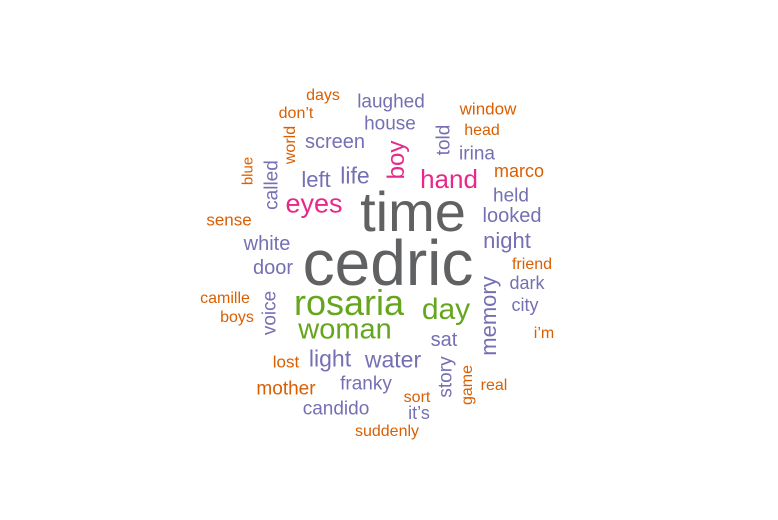 This screenshot has width=778, height=520. I want to click on word-43: i’m, so click(544, 333).